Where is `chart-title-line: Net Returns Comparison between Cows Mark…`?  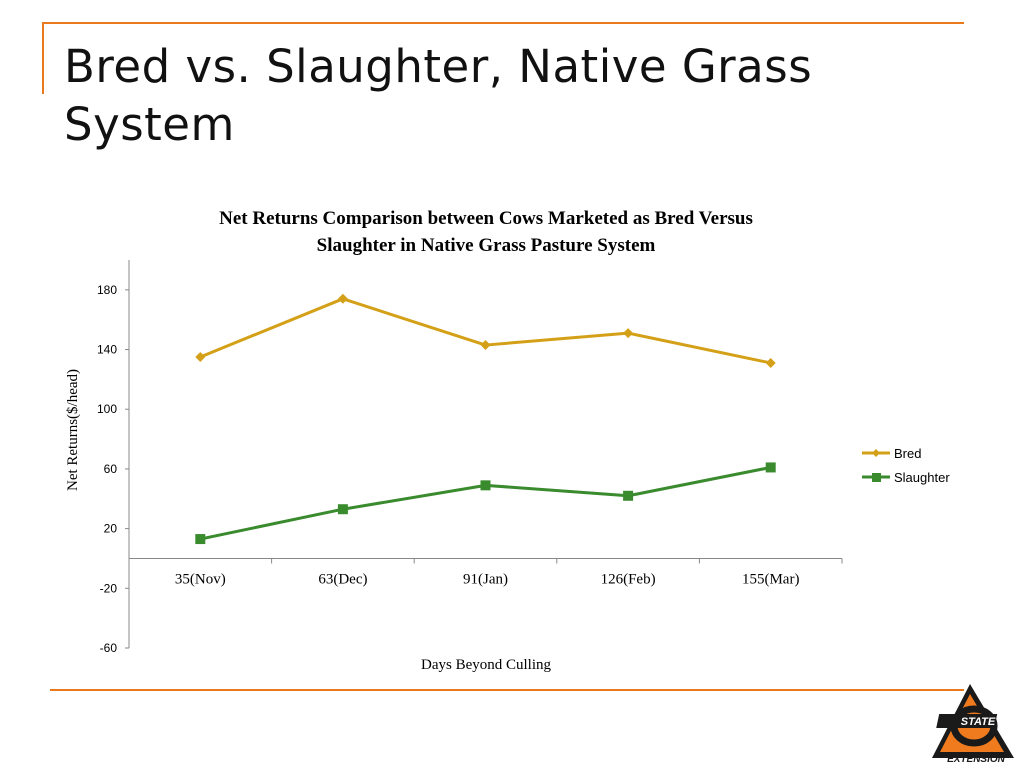 chart-title-line: Net Returns Comparison between Cows Mark… is located at coordinates (486, 218).